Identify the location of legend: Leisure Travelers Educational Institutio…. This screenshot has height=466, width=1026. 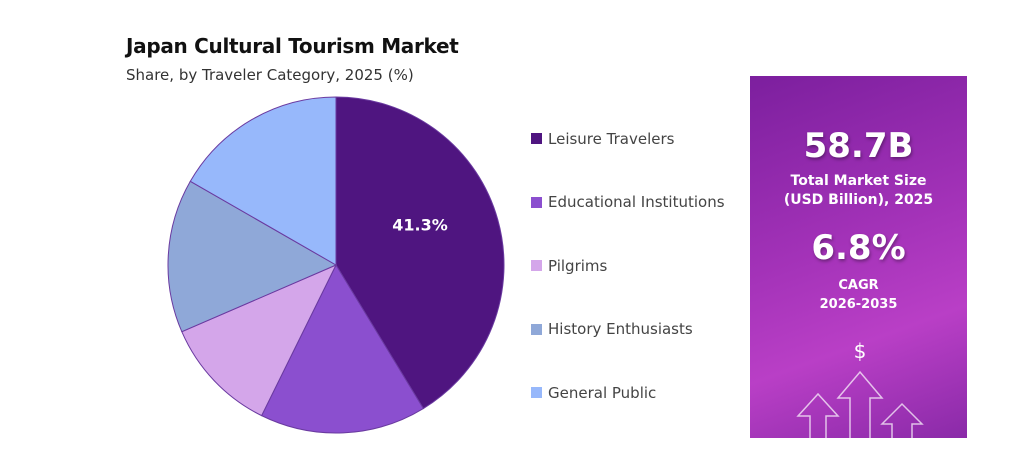
(628, 273).